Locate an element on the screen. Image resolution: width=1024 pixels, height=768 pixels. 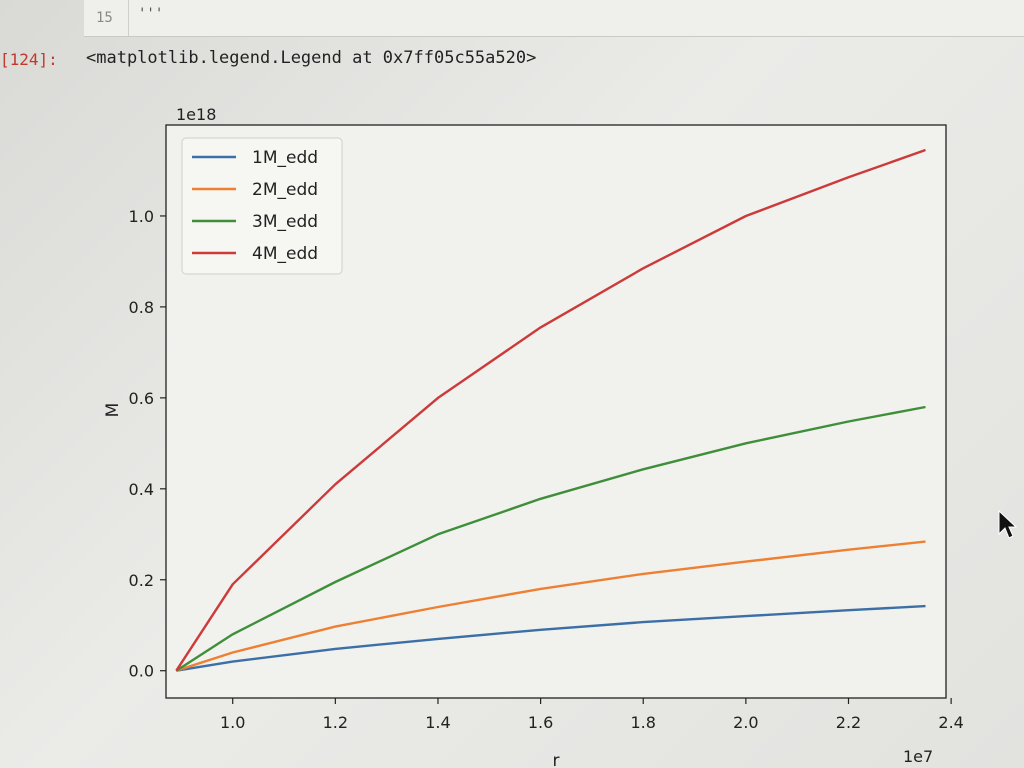
y-tick-label: 0.2 is located at coordinates (141, 580).